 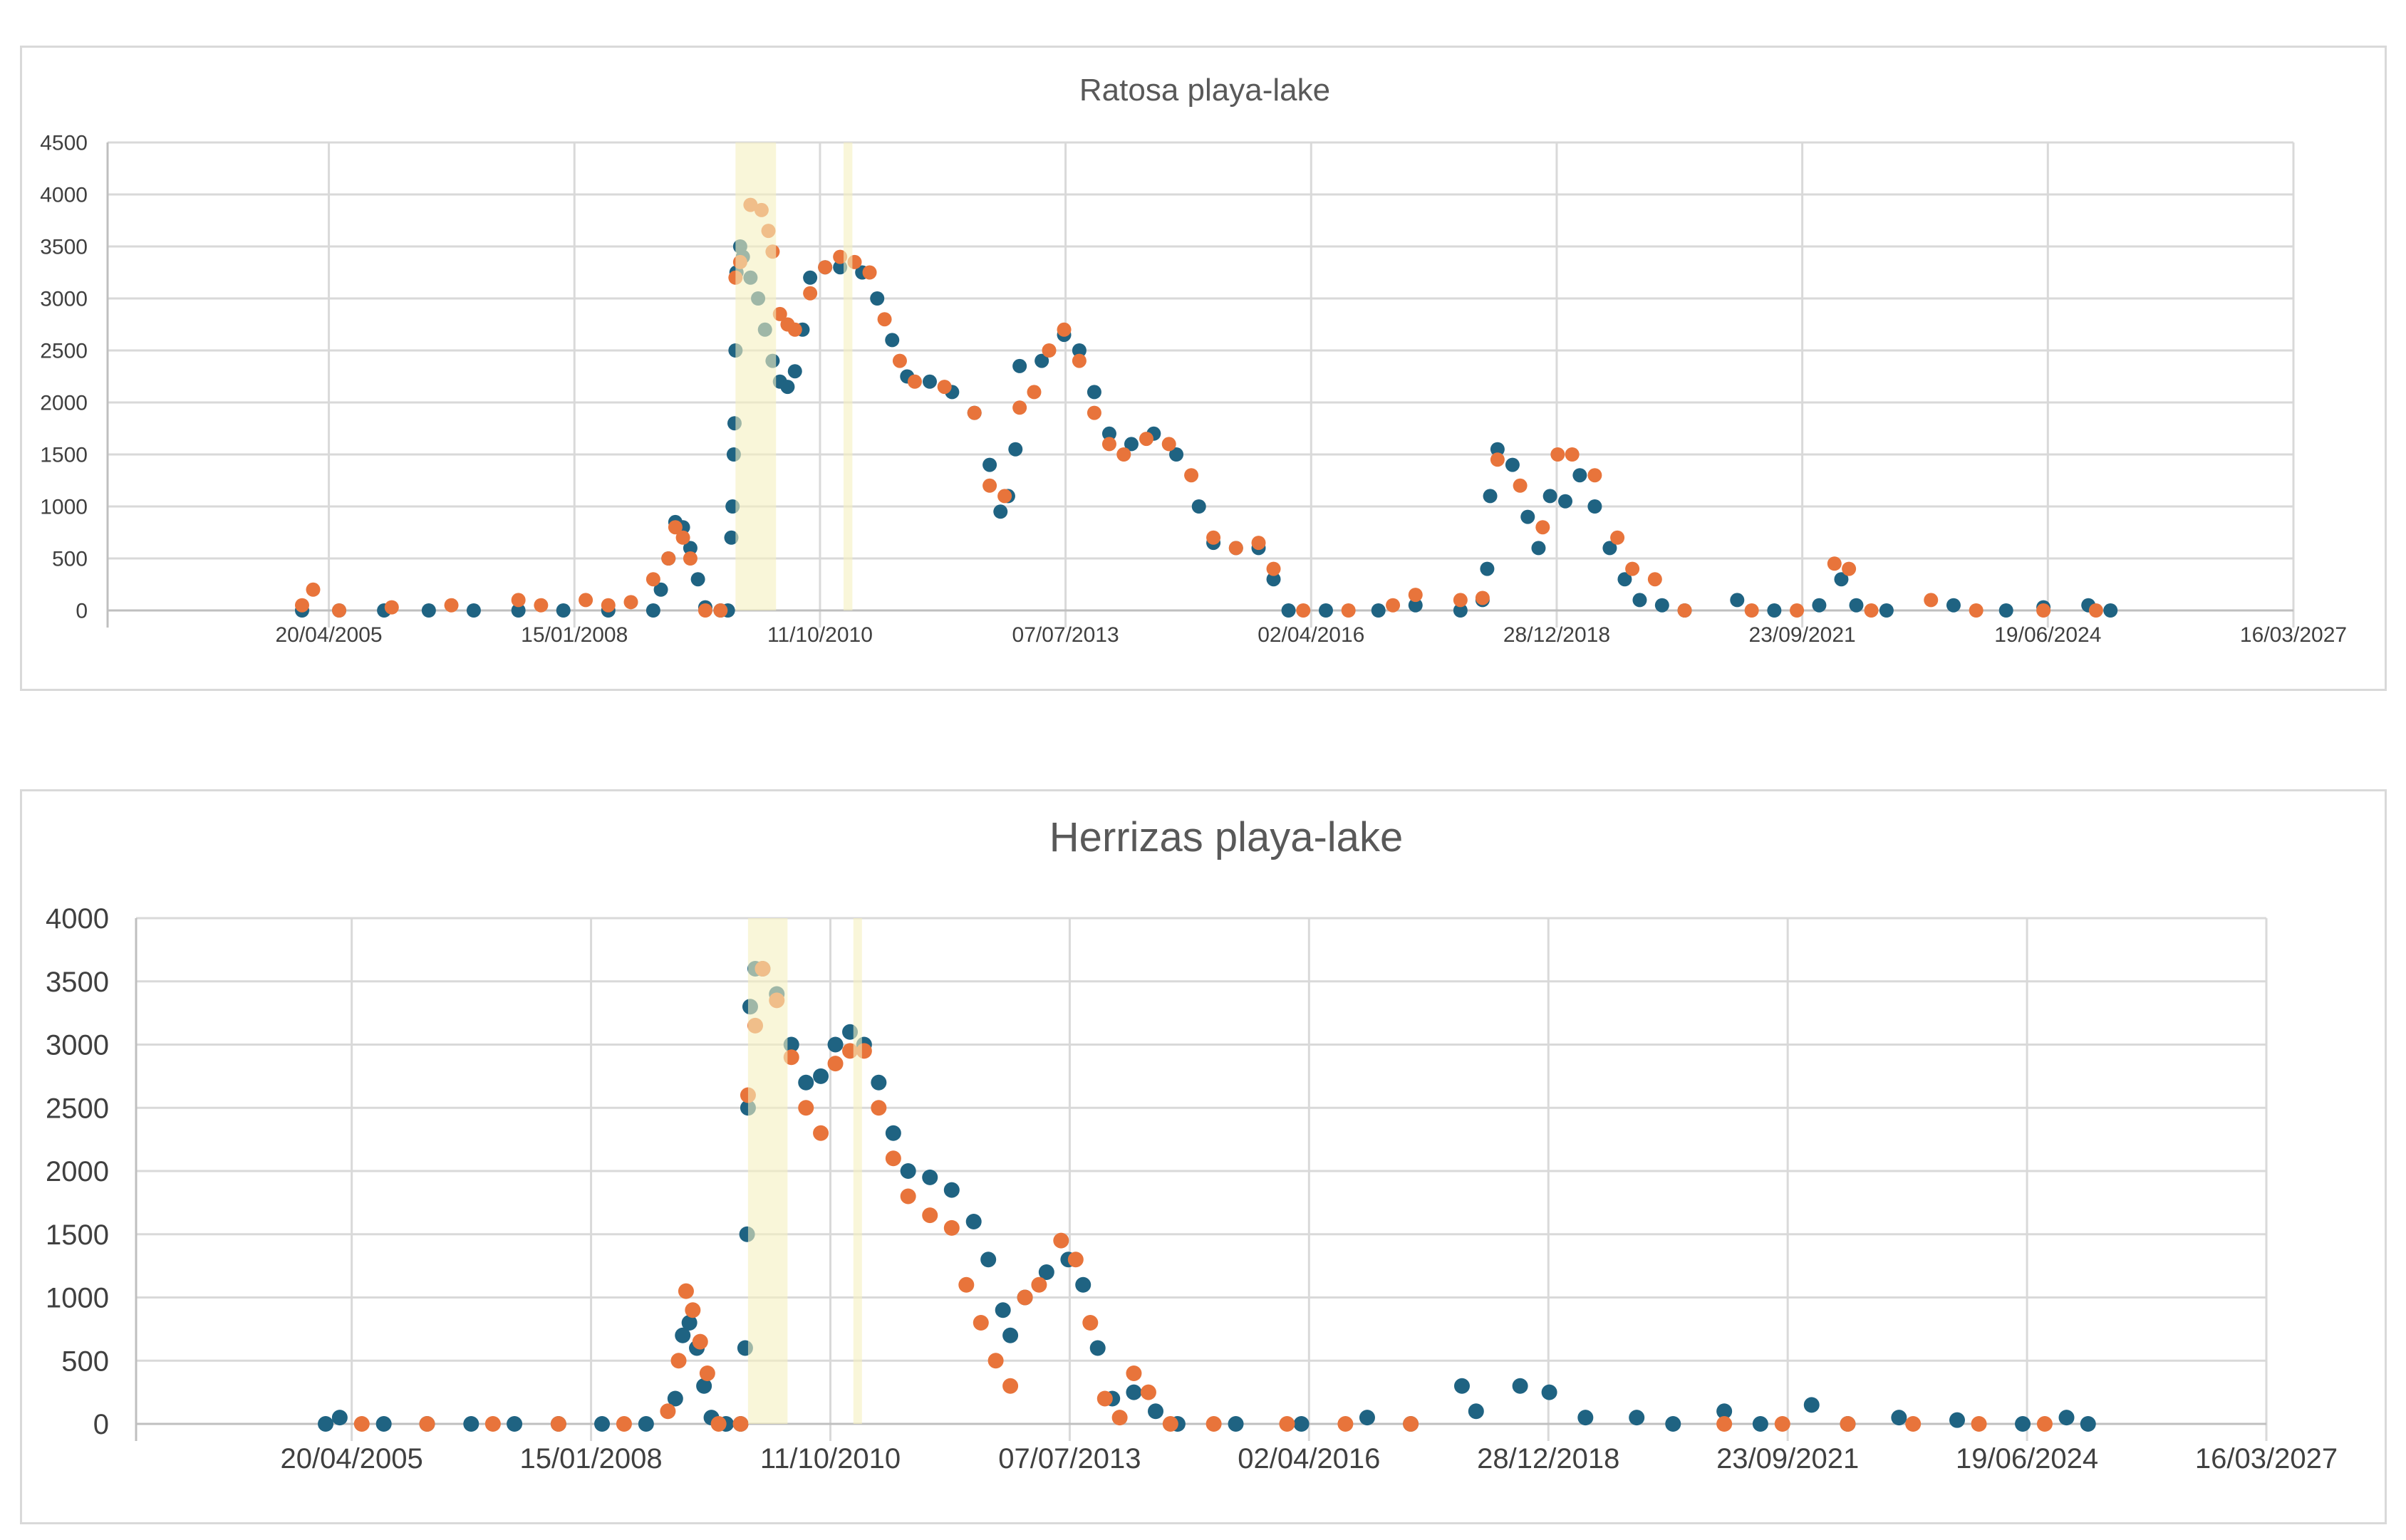 What do you see at coordinates (590, 1459) in the screenshot?
I see `x-tick-label: 15/01/2008` at bounding box center [590, 1459].